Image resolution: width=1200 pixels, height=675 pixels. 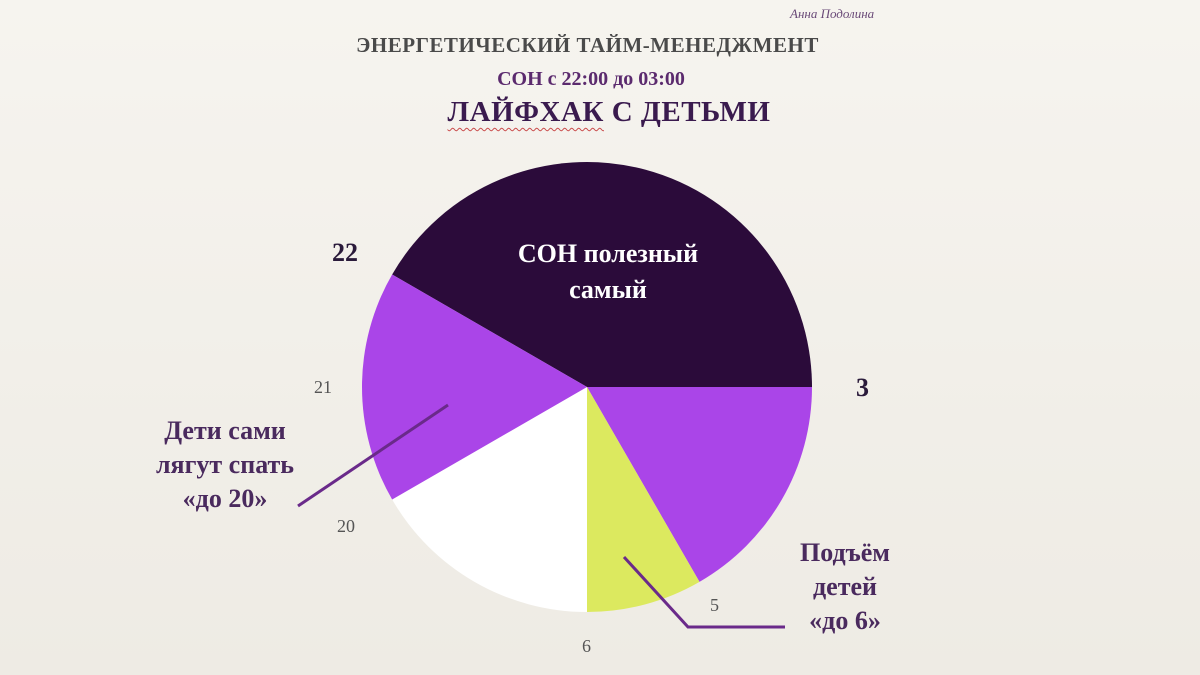 I want to click on title-word-rest: С ДЕТЬМИ, so click(x=687, y=112).